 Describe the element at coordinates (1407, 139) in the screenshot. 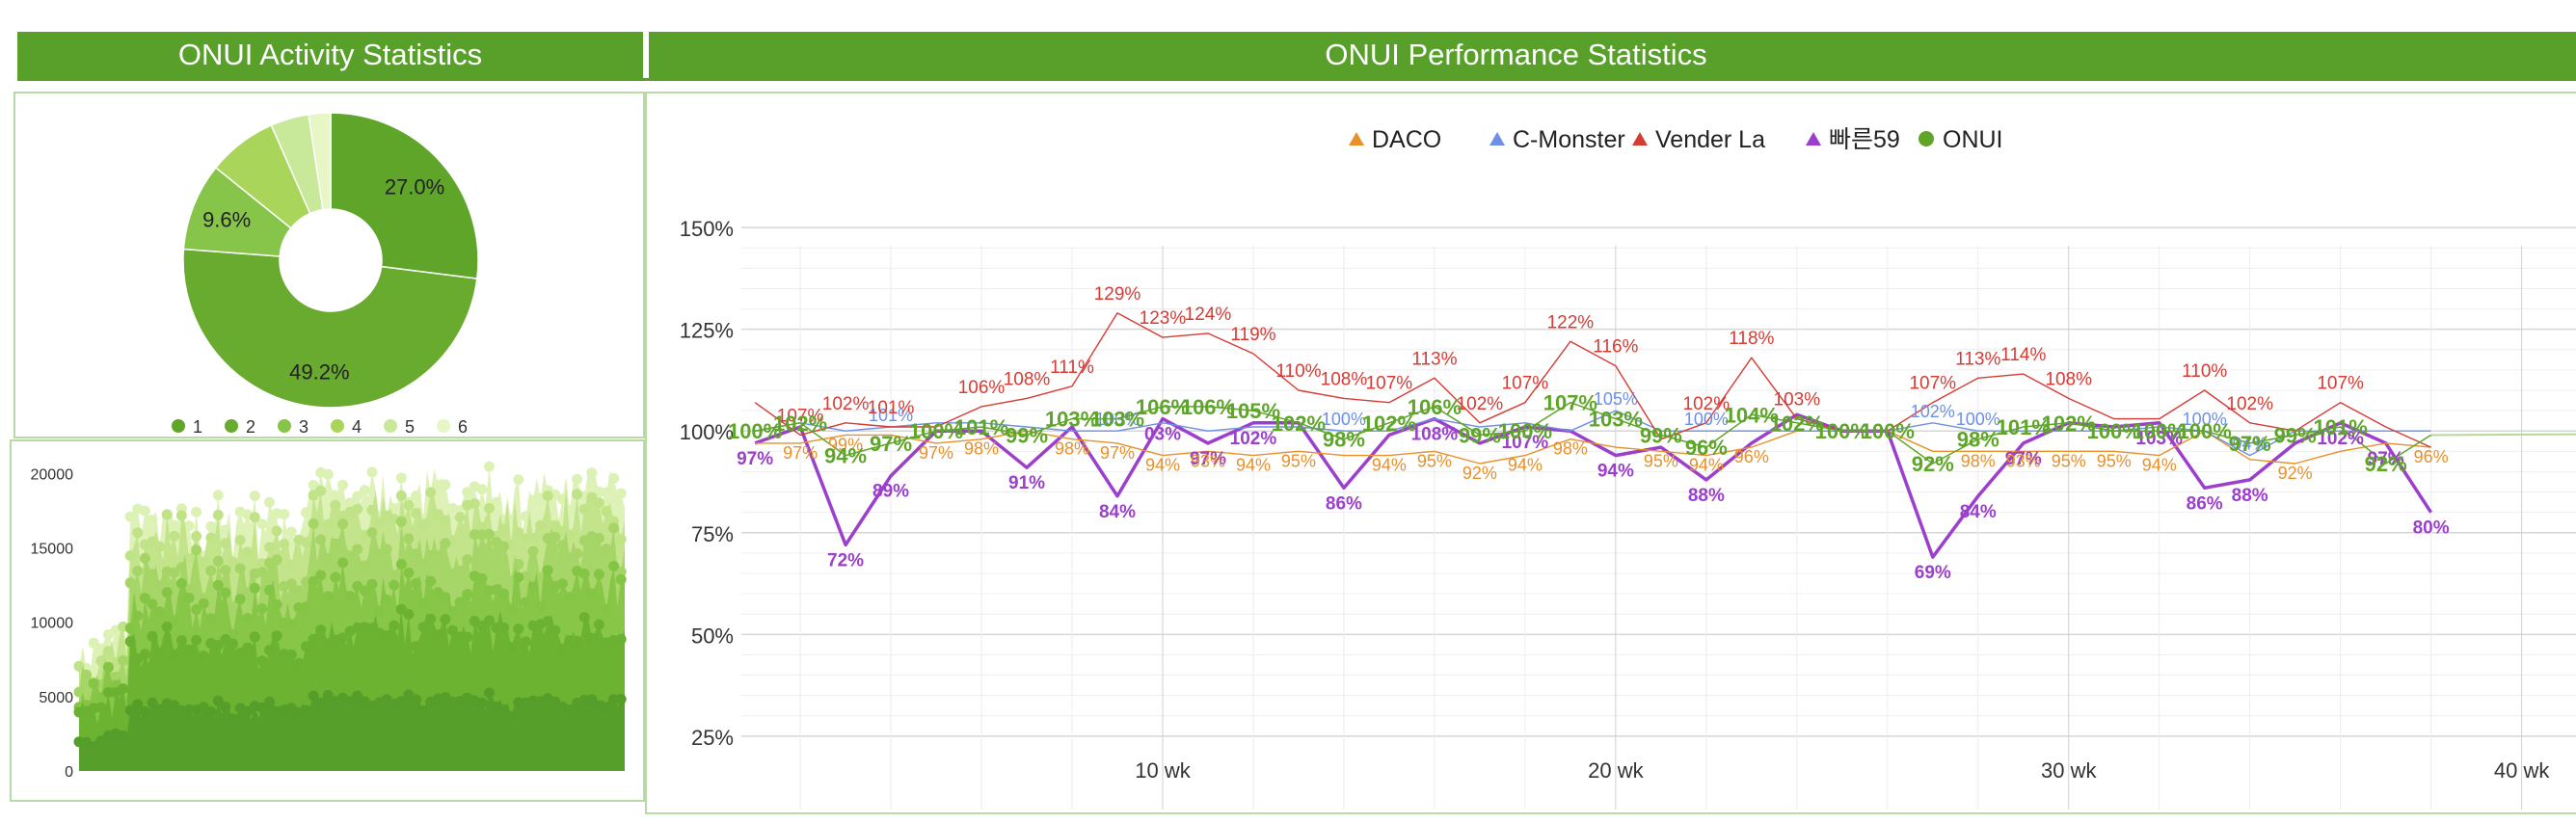

I see `legend-label: DACO` at that location.